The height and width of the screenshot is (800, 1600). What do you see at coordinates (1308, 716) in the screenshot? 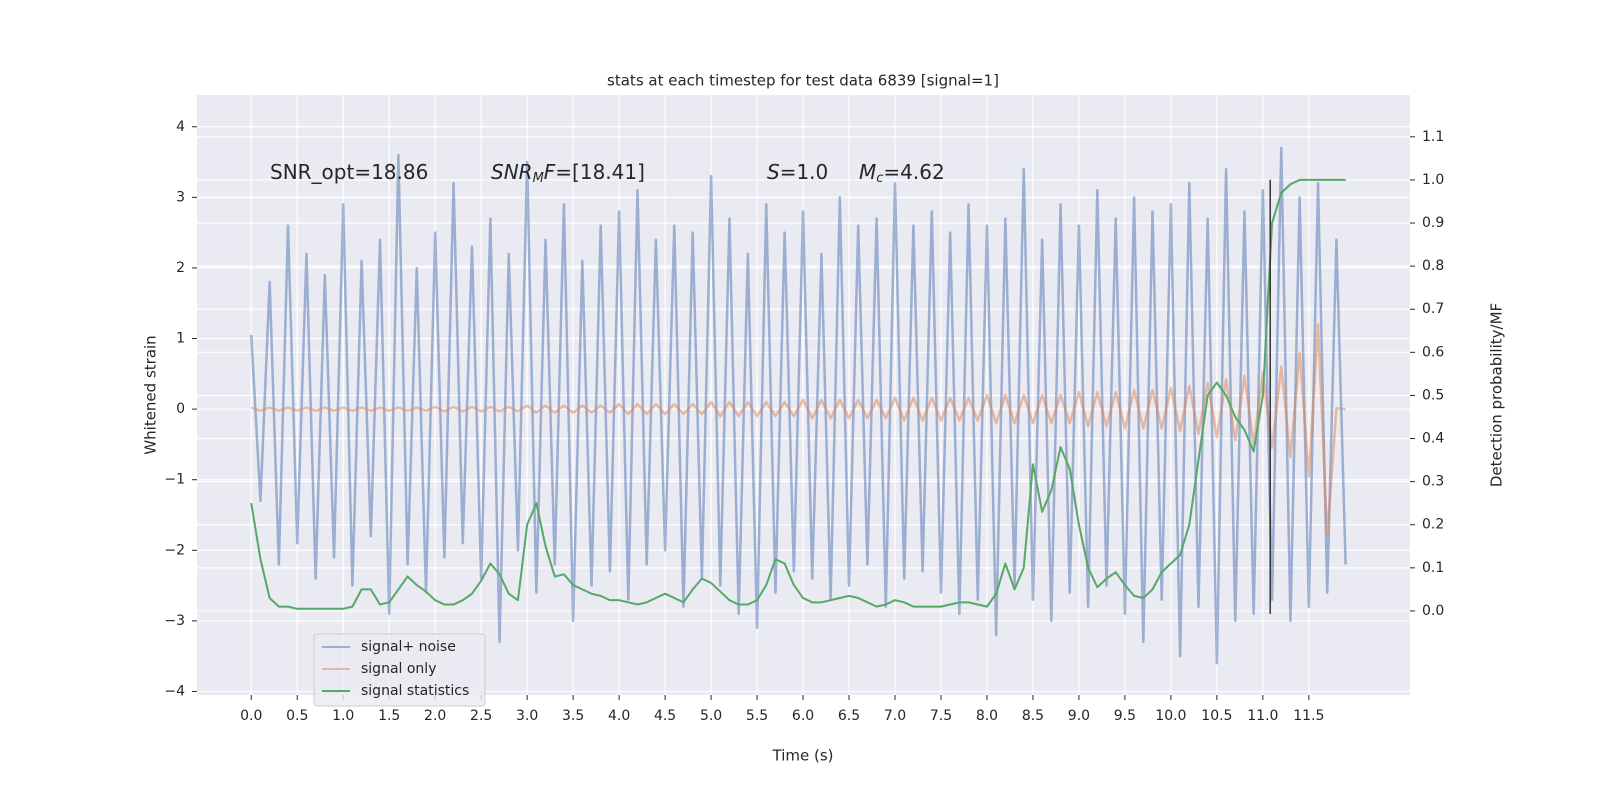
I see `x-tick-label: 11.5` at bounding box center [1308, 716].